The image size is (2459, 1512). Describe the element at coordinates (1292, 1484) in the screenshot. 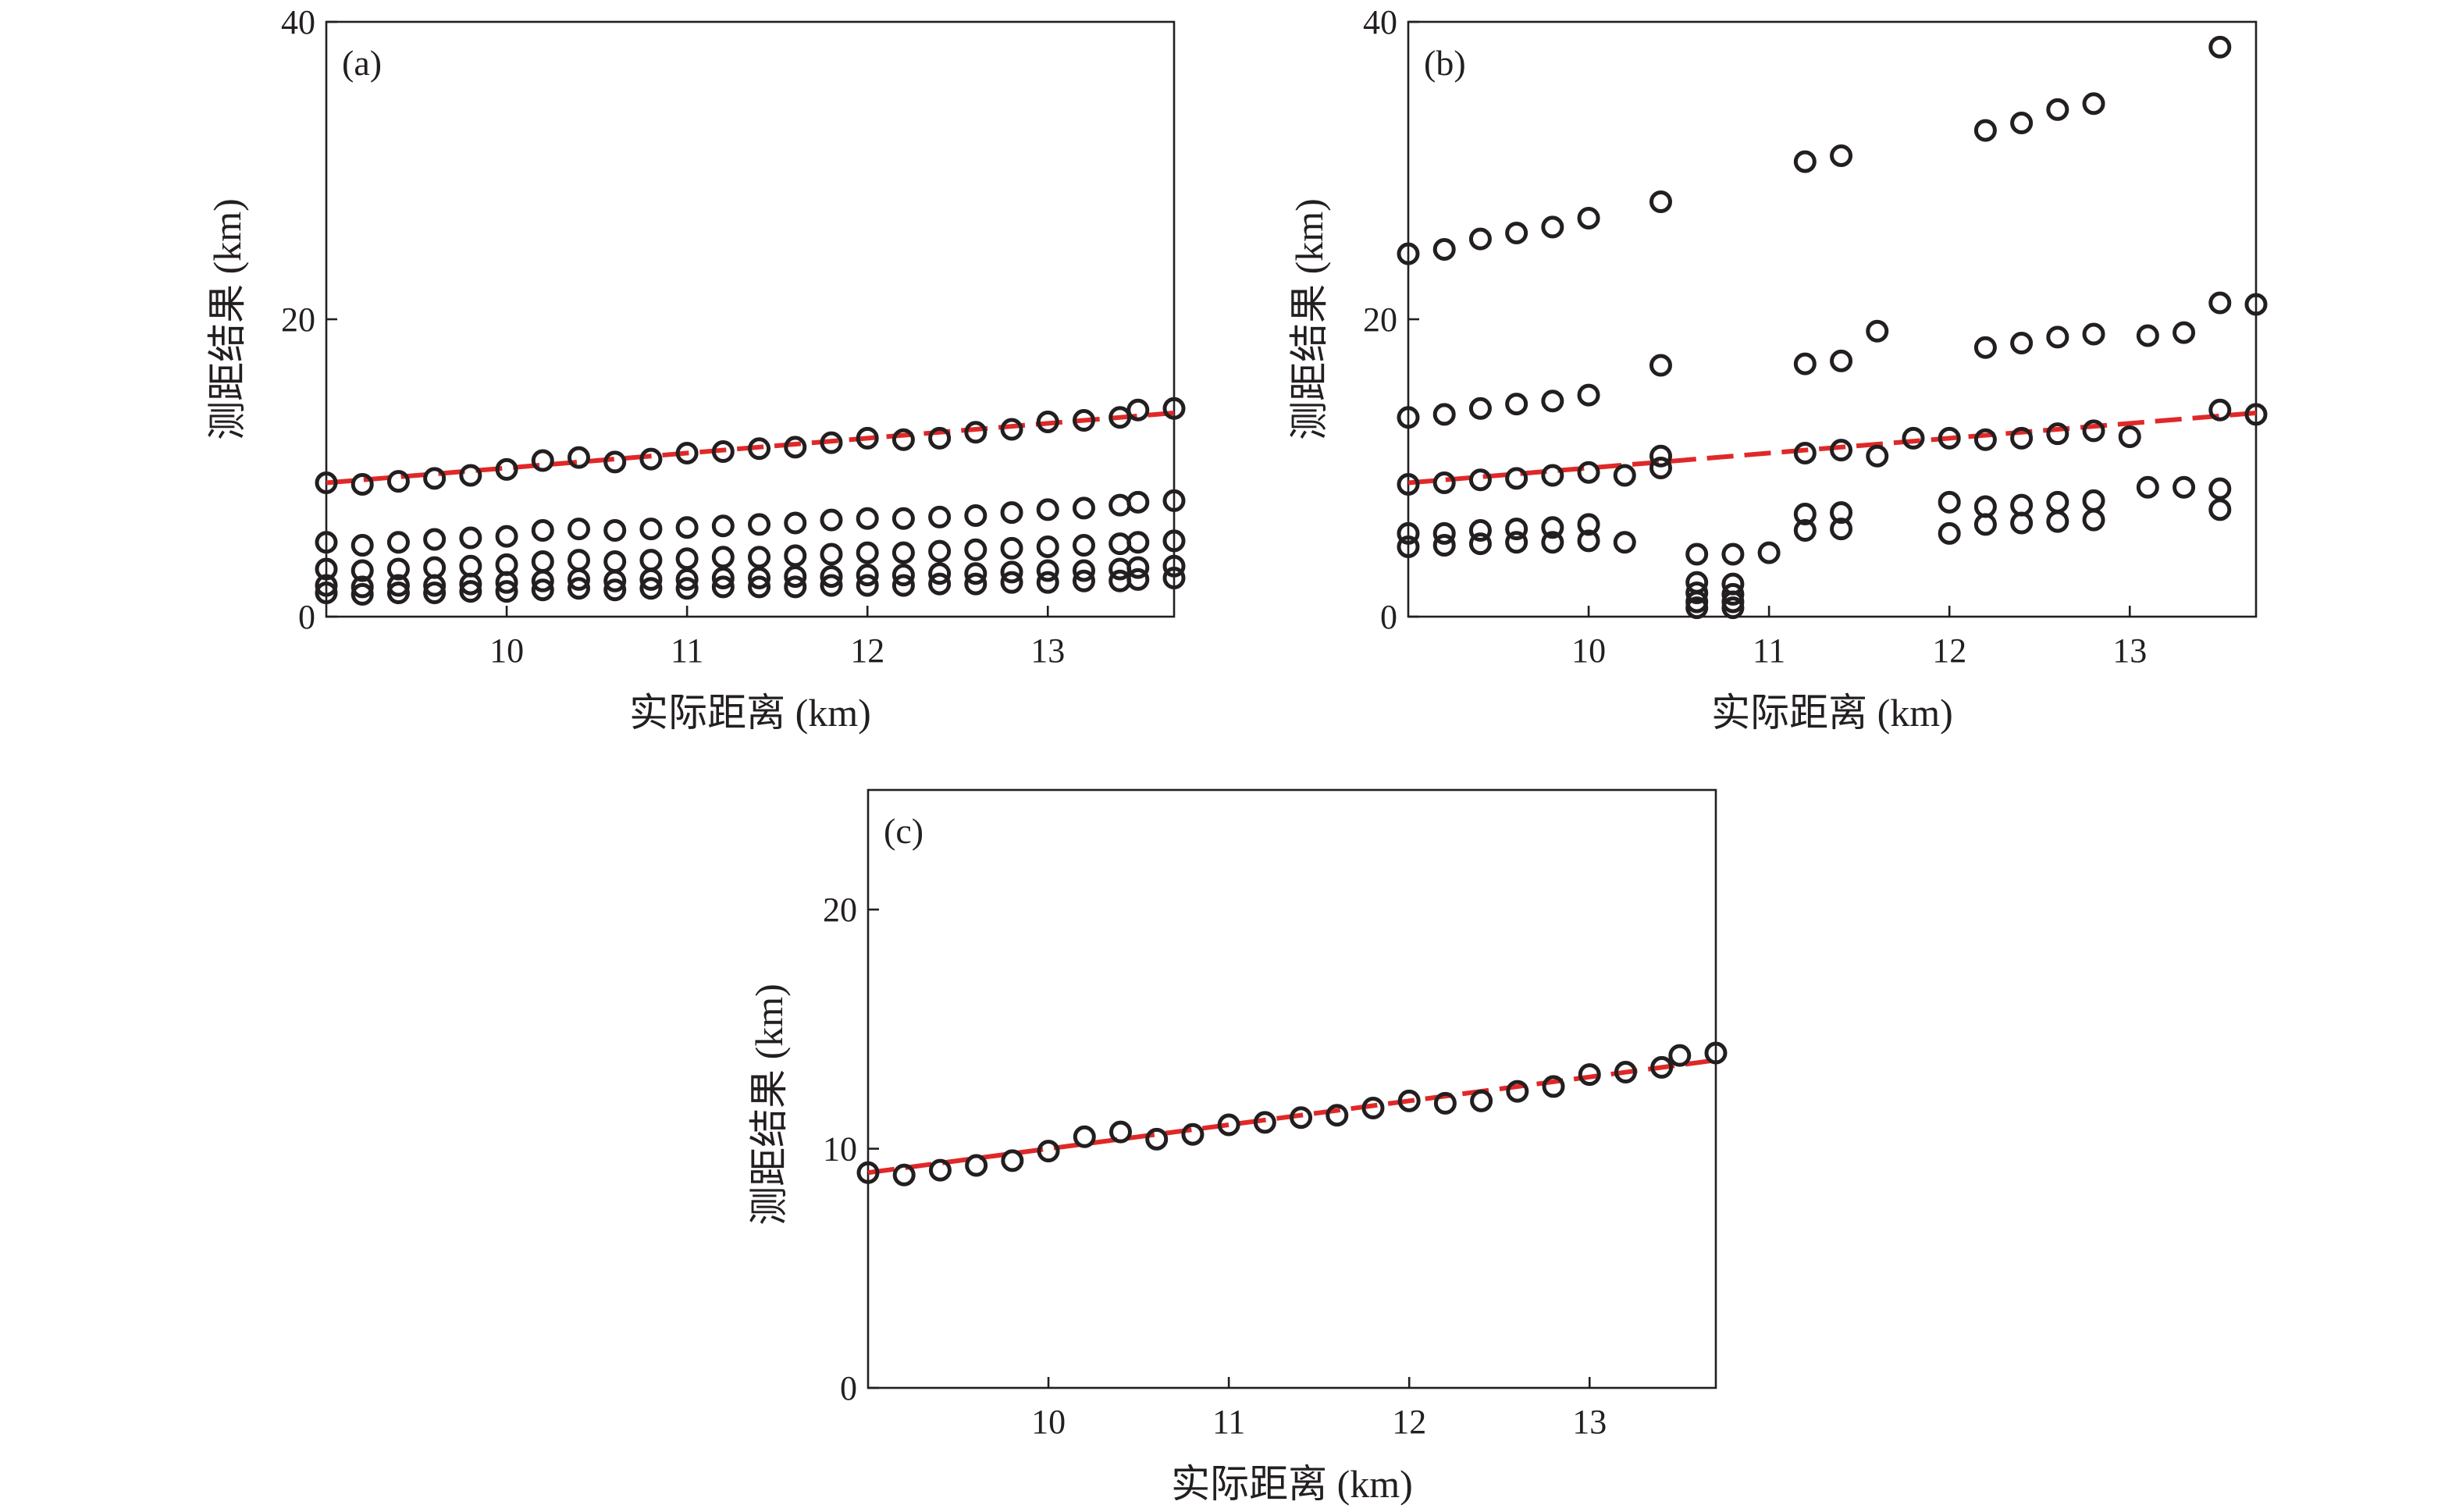

I see `x-axis-label: 实际距离 (km)` at that location.